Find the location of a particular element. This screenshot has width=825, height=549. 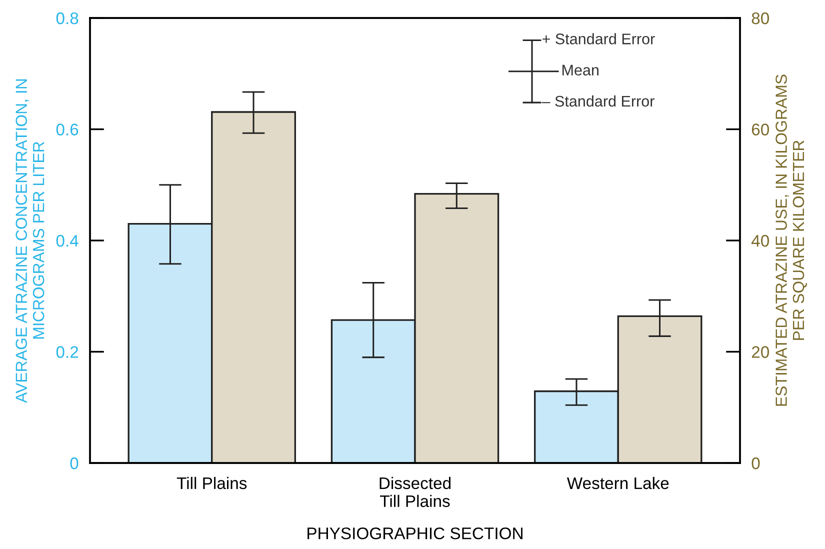

y2-tick-label: 20 is located at coordinates (760, 352).